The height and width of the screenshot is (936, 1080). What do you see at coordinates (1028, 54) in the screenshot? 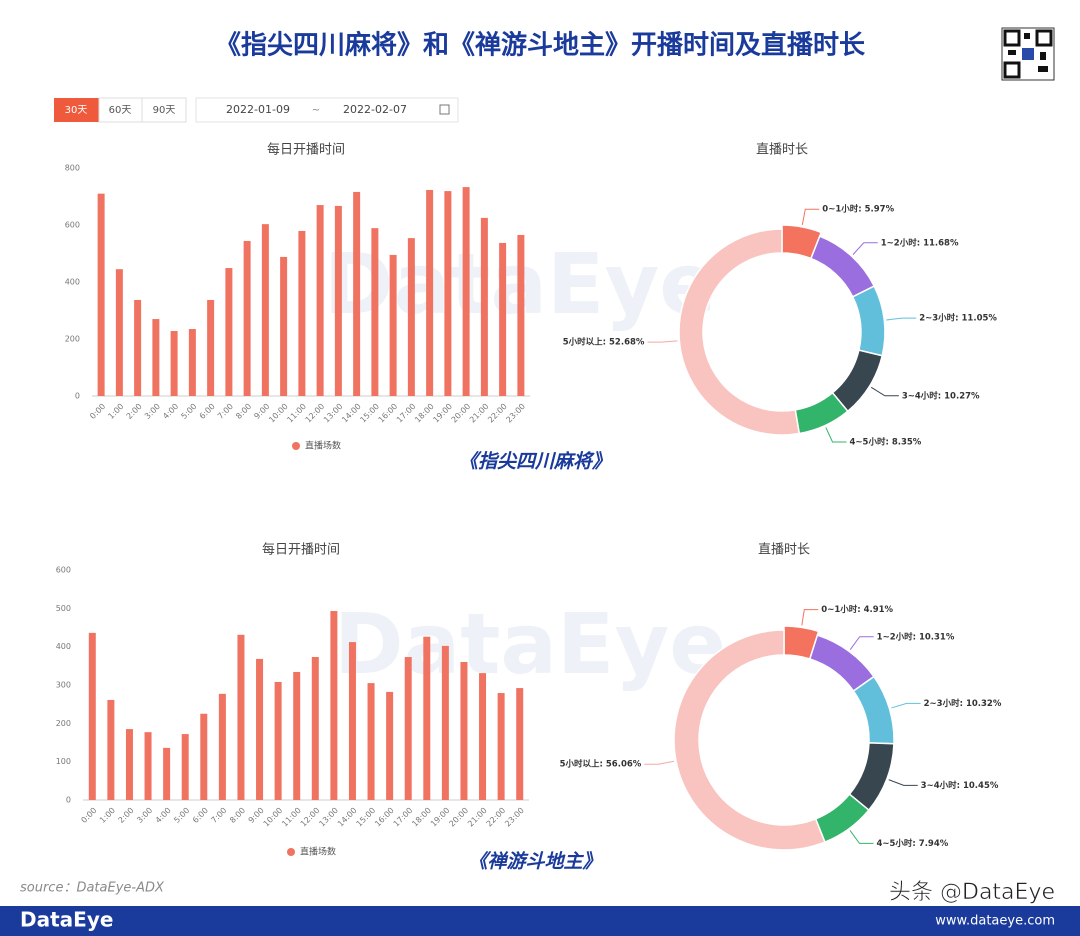
I see `qr-code` at bounding box center [1028, 54].